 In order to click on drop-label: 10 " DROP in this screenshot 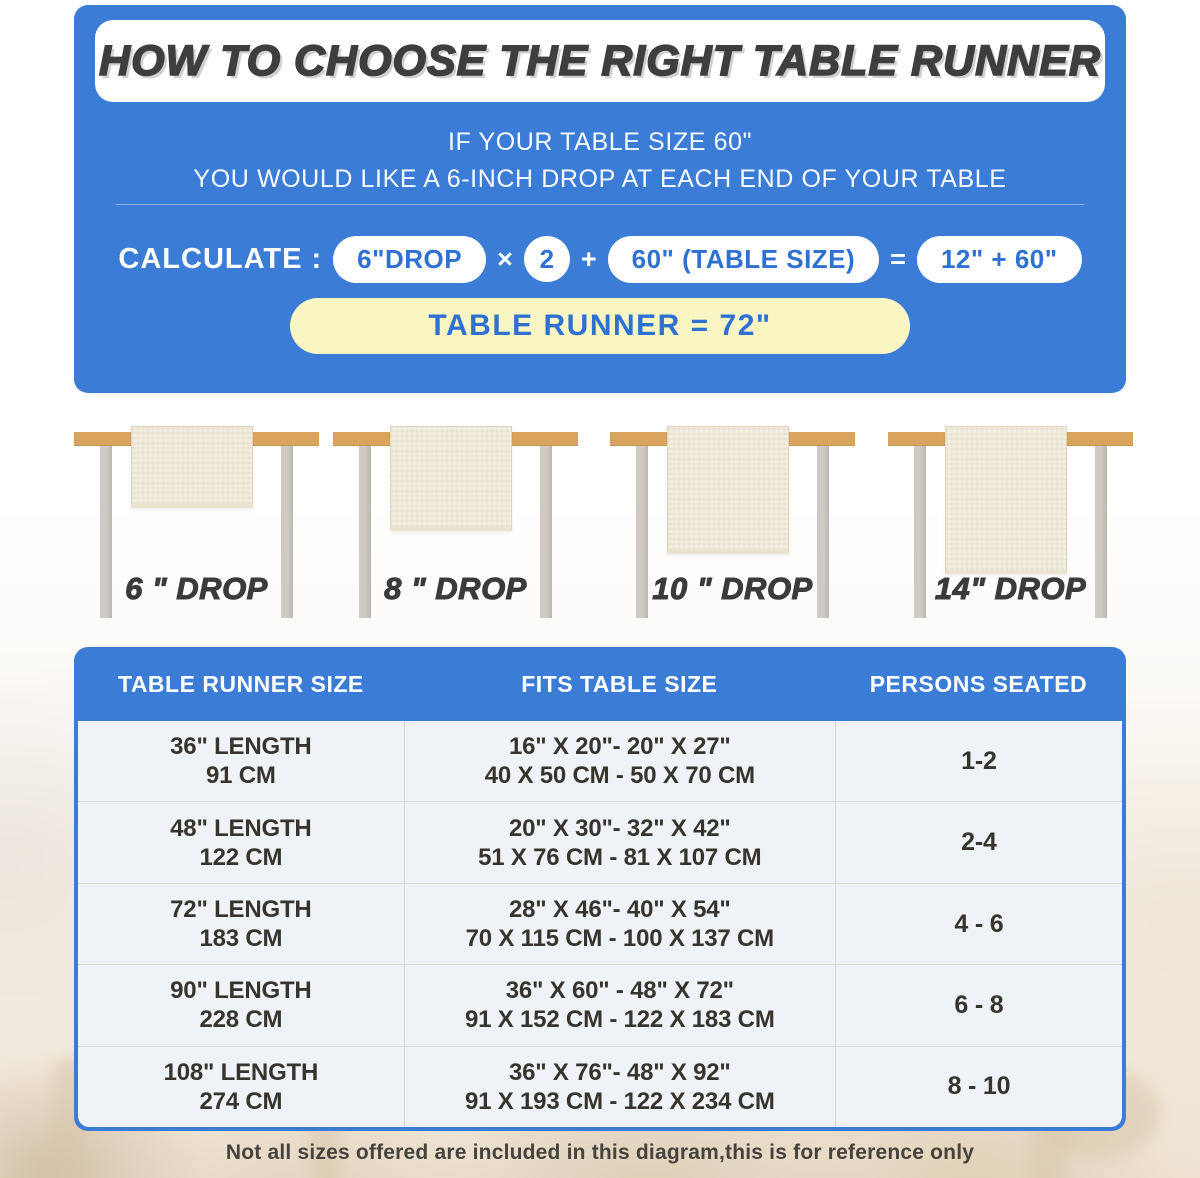, I will do `click(732, 589)`.